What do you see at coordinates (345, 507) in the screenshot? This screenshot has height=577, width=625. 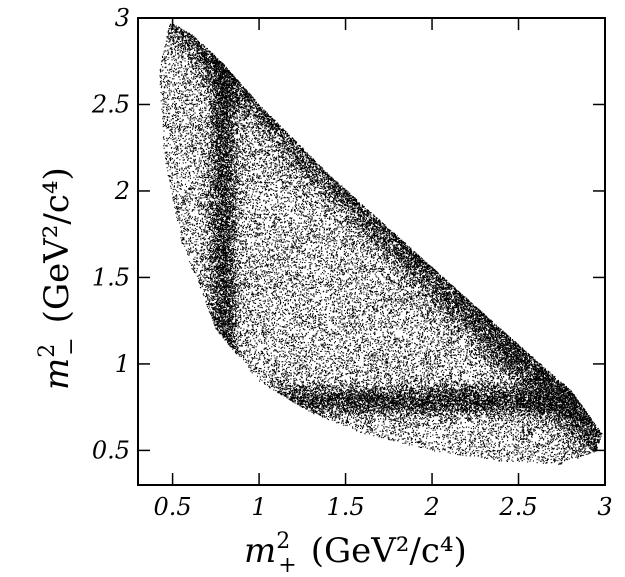 I see `x-tick-label: 1.5` at bounding box center [345, 507].